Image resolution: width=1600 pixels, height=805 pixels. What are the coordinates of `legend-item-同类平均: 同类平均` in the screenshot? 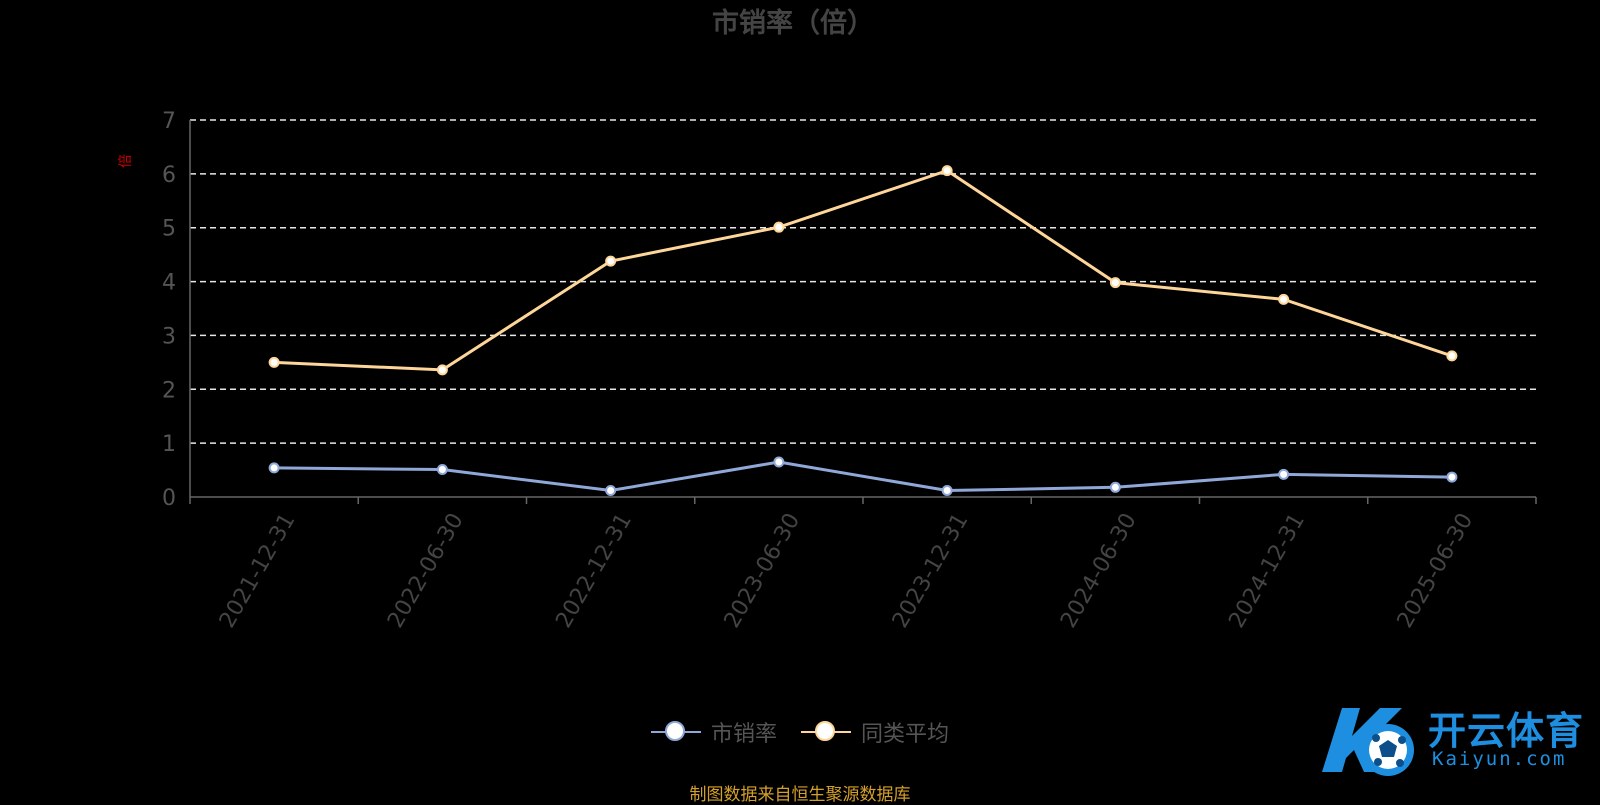 It's located at (875, 732).